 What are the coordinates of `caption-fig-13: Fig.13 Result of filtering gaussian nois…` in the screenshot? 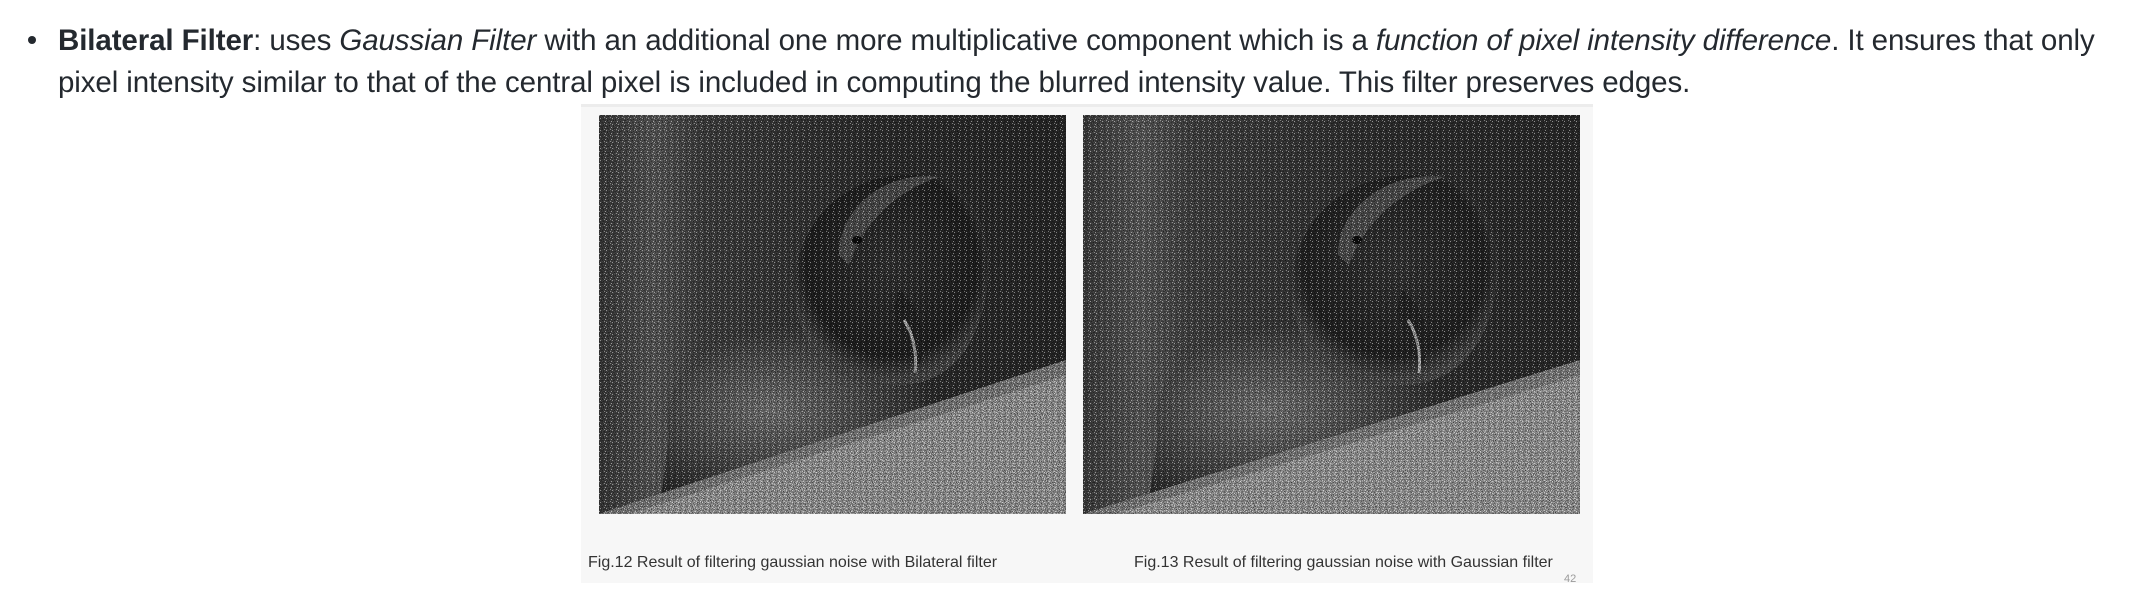 It's located at (1343, 562).